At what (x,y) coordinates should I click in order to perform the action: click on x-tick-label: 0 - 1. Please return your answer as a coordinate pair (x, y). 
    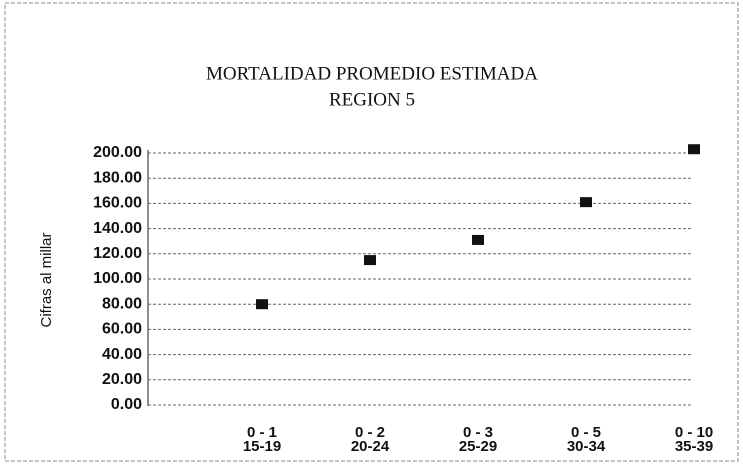
    Looking at the image, I should click on (262, 432).